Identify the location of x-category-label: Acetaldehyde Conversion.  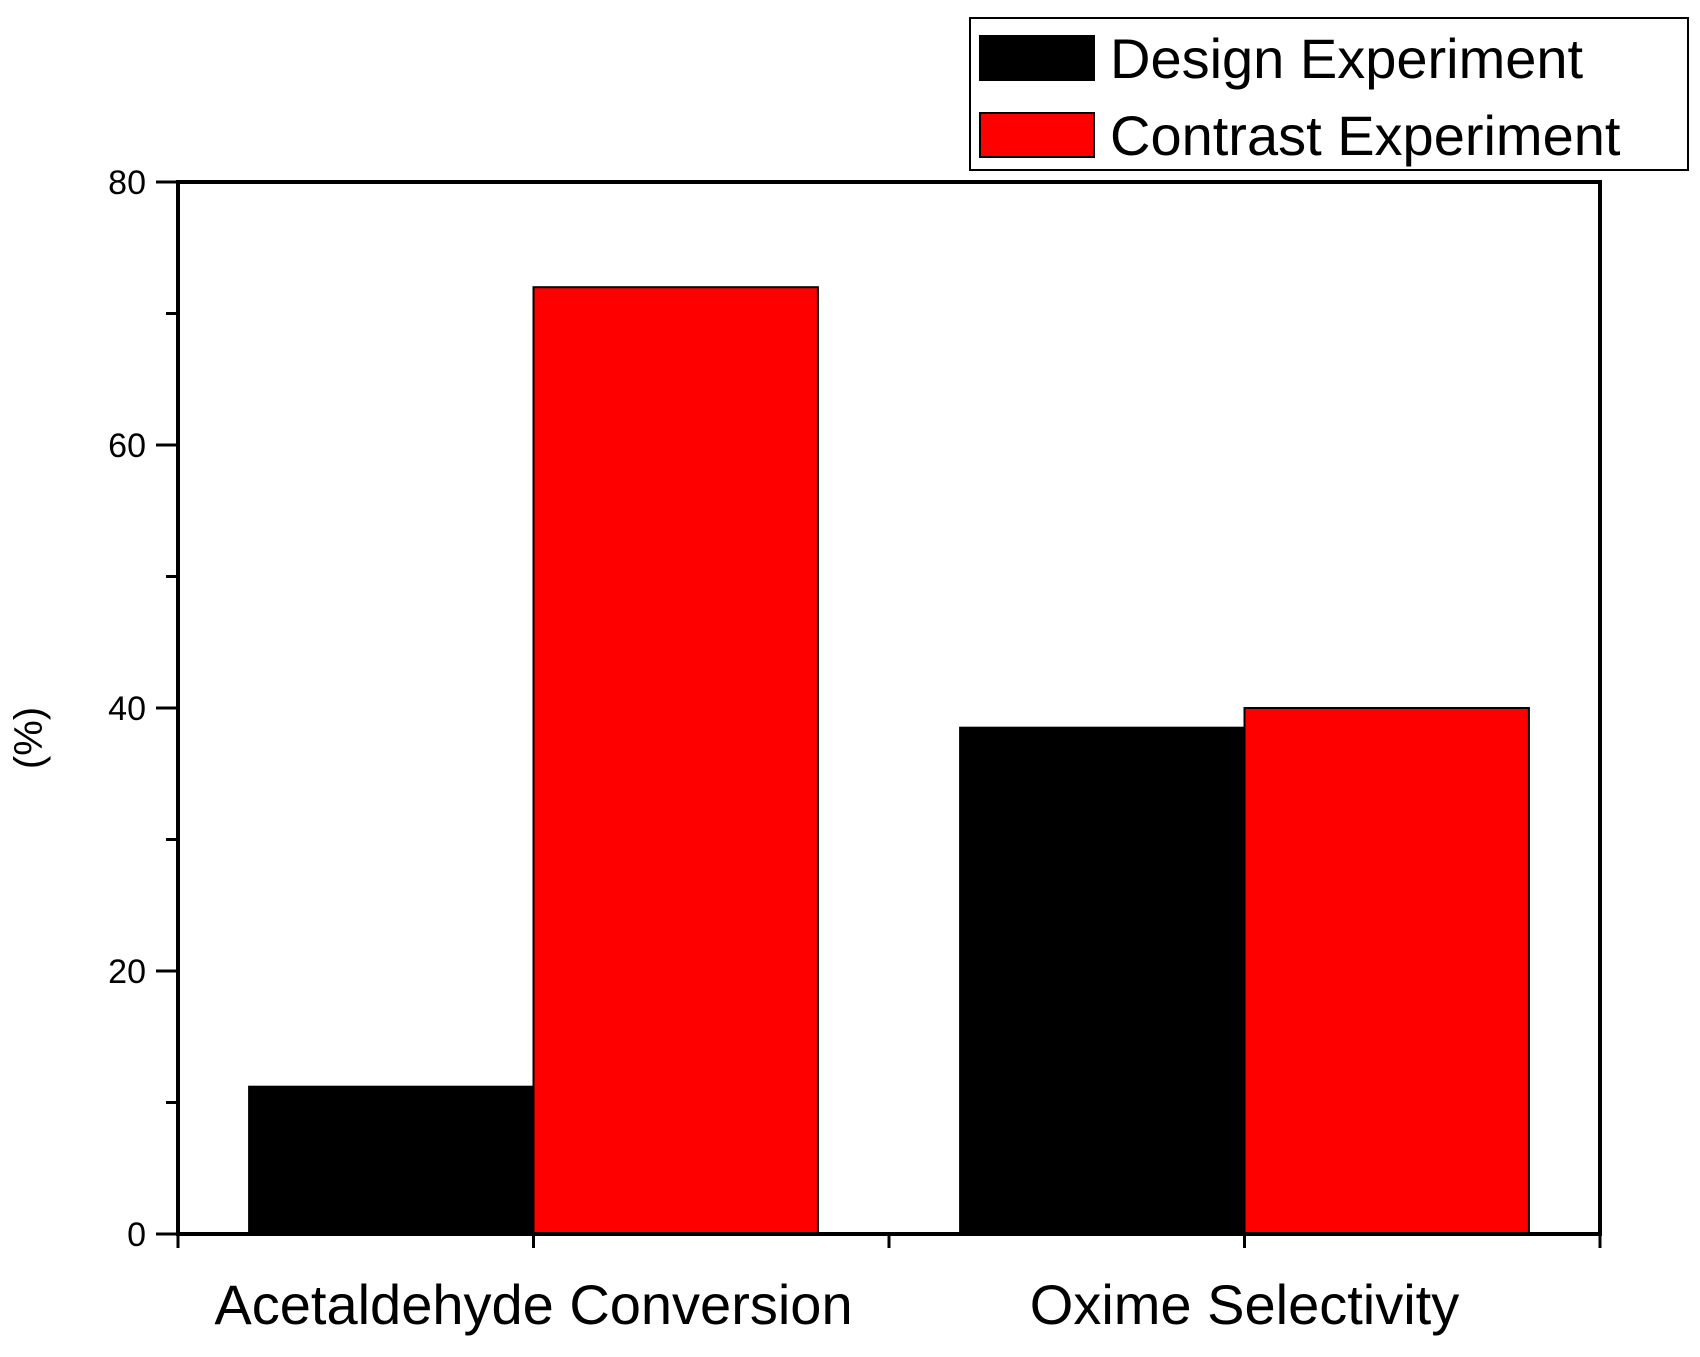
(533, 1304).